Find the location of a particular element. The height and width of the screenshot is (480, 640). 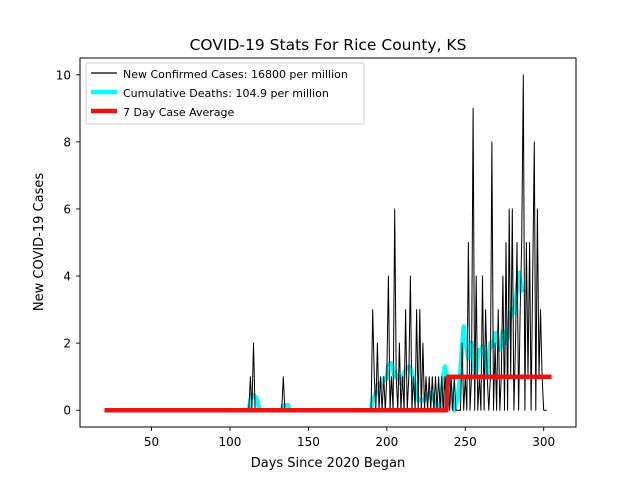

x-tick-label: 150 is located at coordinates (308, 442).